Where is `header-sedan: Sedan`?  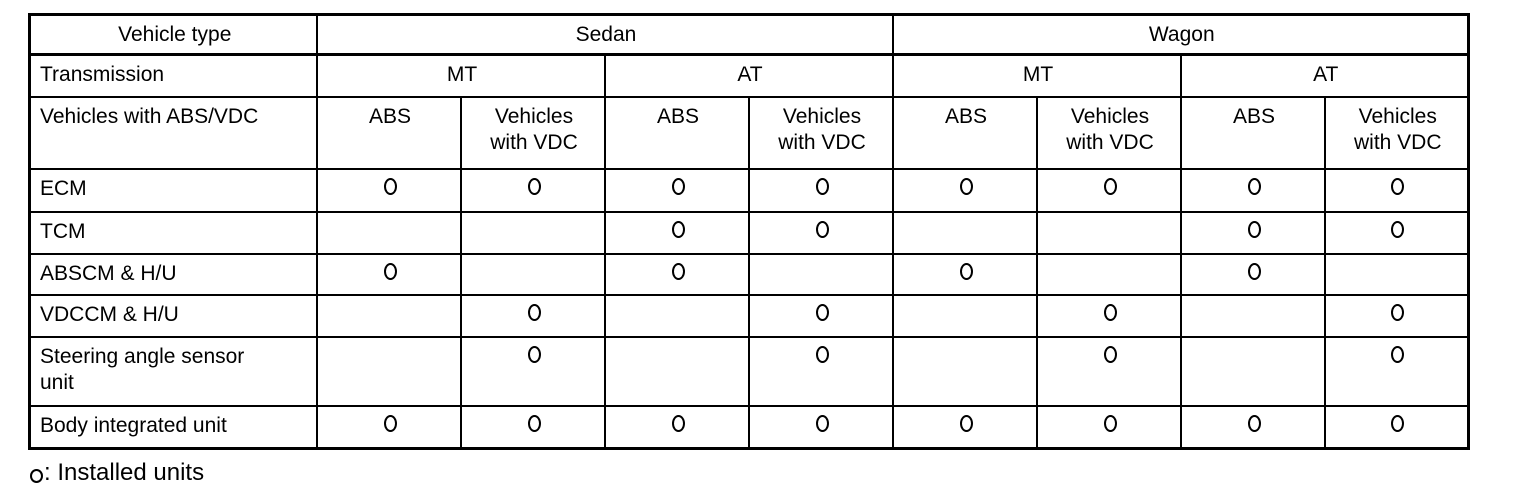
header-sedan: Sedan is located at coordinates (604, 34).